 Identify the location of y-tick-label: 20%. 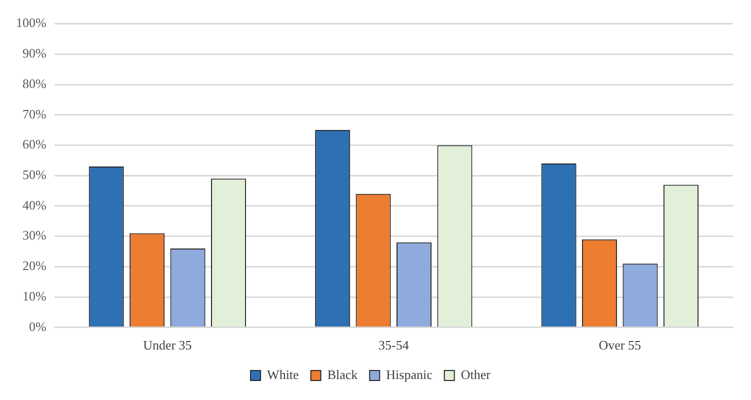
(34, 266).